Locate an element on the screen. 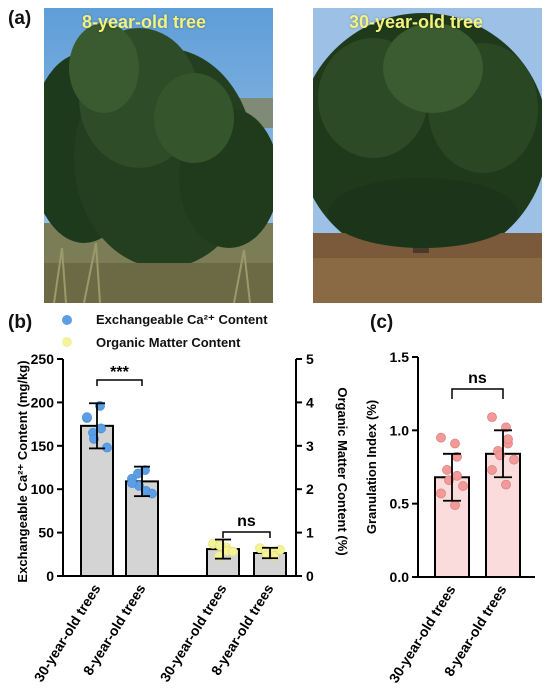 This screenshot has width=550, height=691. y-tick-label-c: 1.5 is located at coordinates (400, 357).